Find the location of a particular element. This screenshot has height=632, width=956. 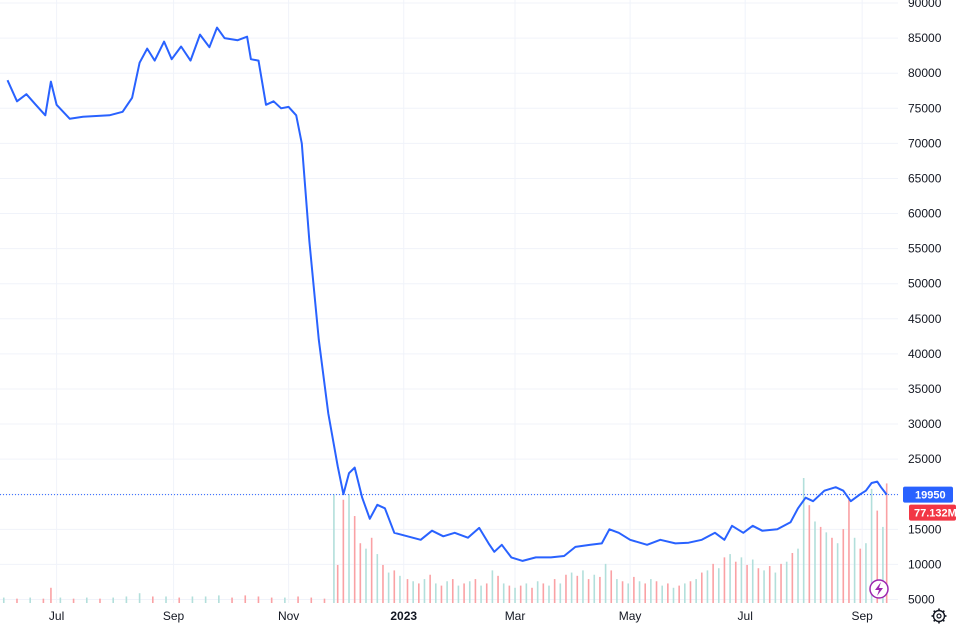

x-tick-label: 2023 is located at coordinates (403, 616).